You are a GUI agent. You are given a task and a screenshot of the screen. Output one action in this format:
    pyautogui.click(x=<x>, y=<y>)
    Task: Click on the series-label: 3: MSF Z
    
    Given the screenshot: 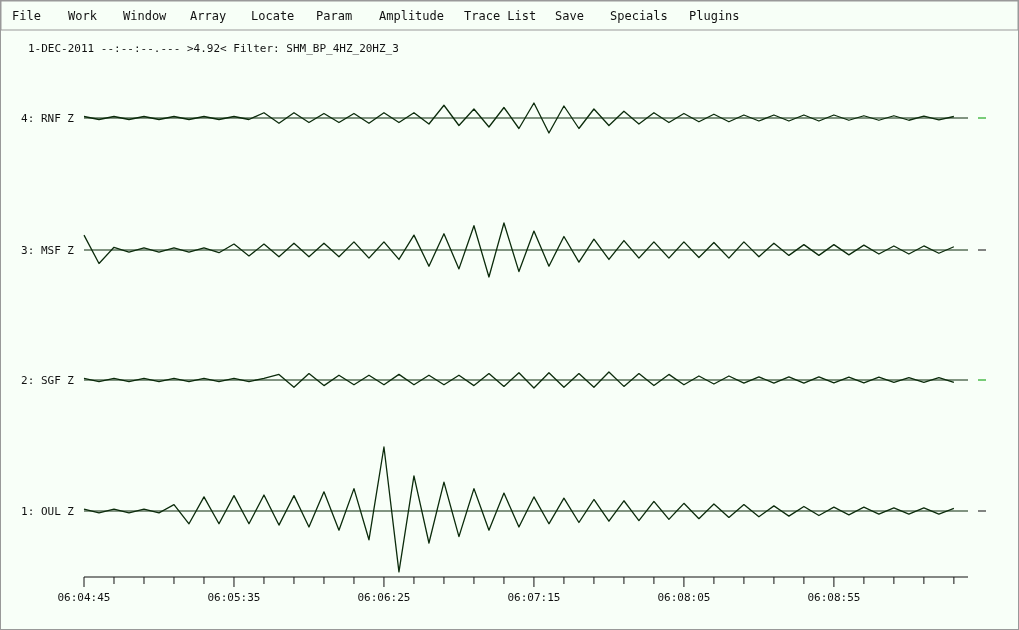 What is the action you would take?
    pyautogui.click(x=48, y=250)
    